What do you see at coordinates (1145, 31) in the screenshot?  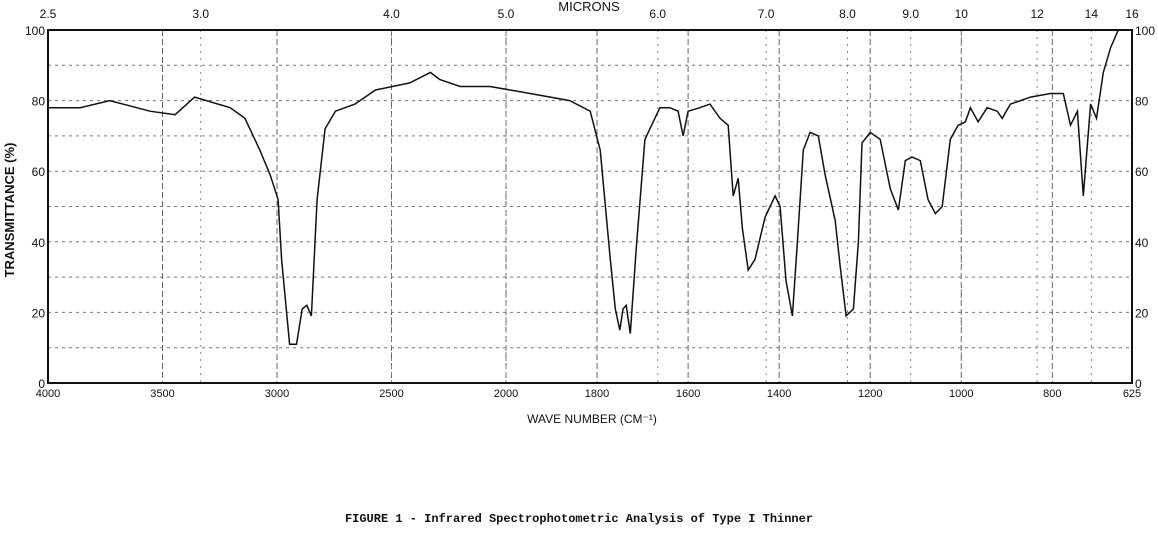 I see `y-tick-label-right: 100` at bounding box center [1145, 31].